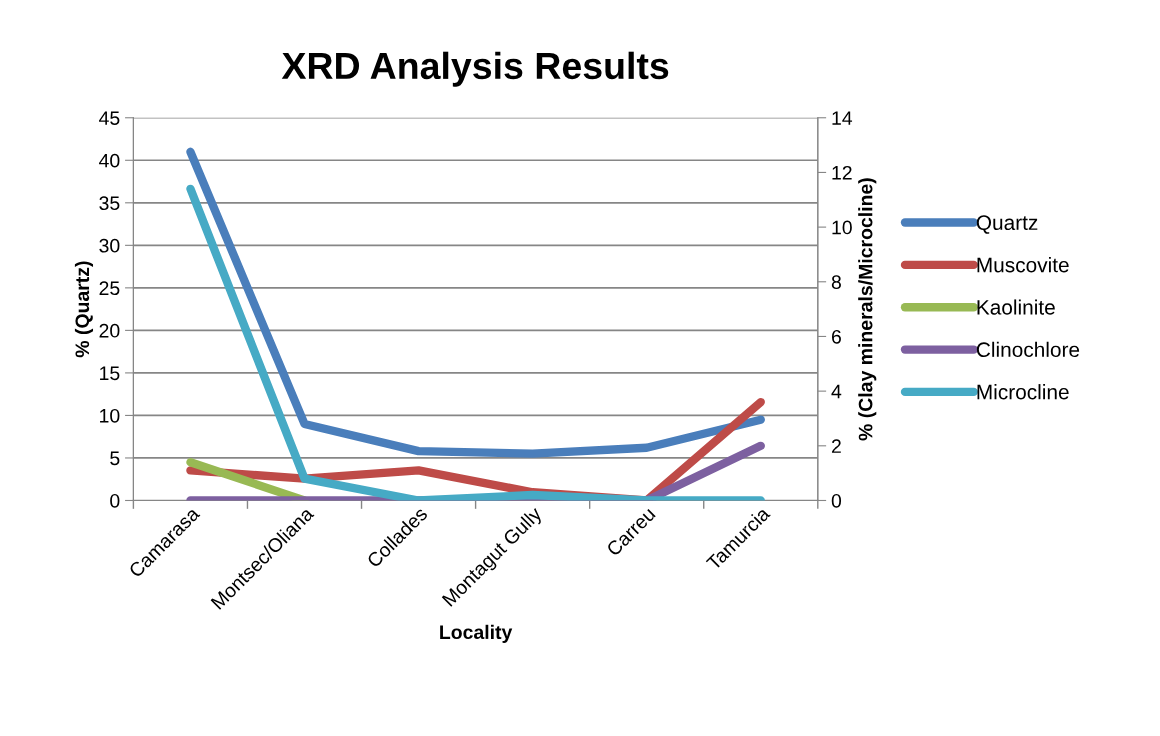 The width and height of the screenshot is (1160, 736). What do you see at coordinates (476, 633) in the screenshot?
I see `x-axis-title: Locality` at bounding box center [476, 633].